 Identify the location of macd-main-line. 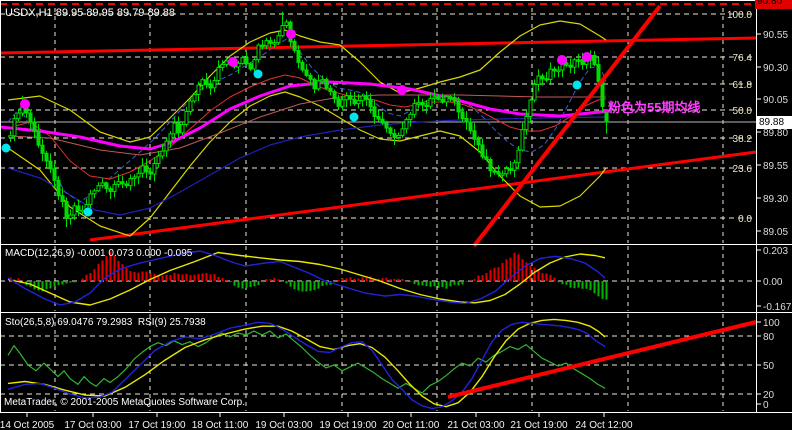
(306, 278).